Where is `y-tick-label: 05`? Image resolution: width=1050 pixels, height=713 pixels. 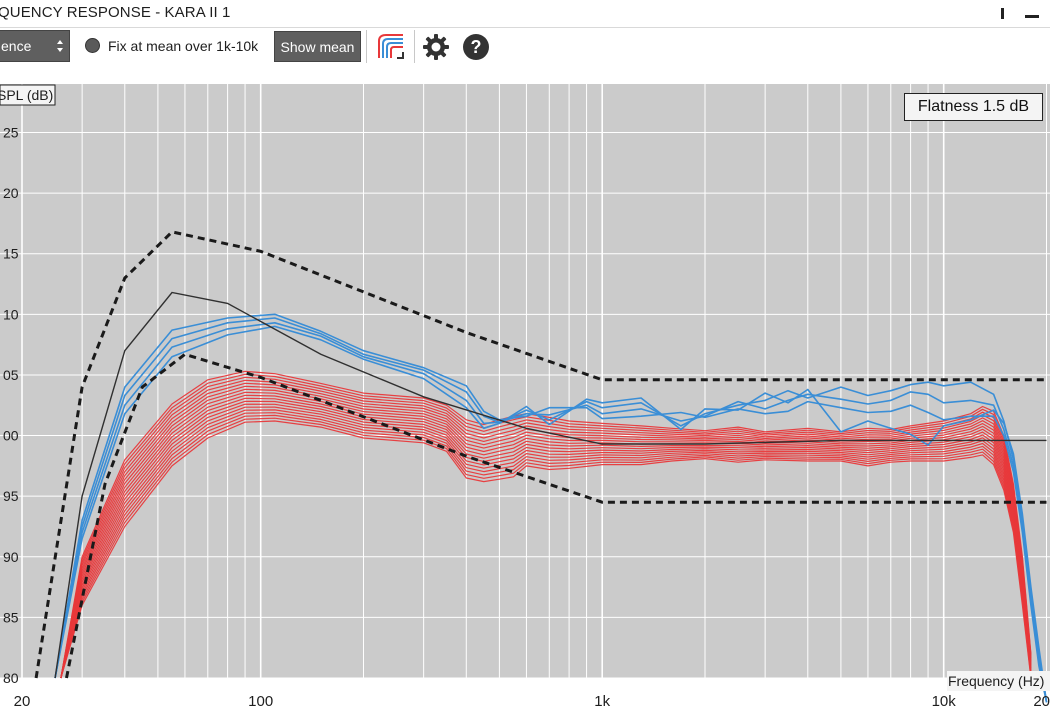
y-tick-label: 05 is located at coordinates (11, 375).